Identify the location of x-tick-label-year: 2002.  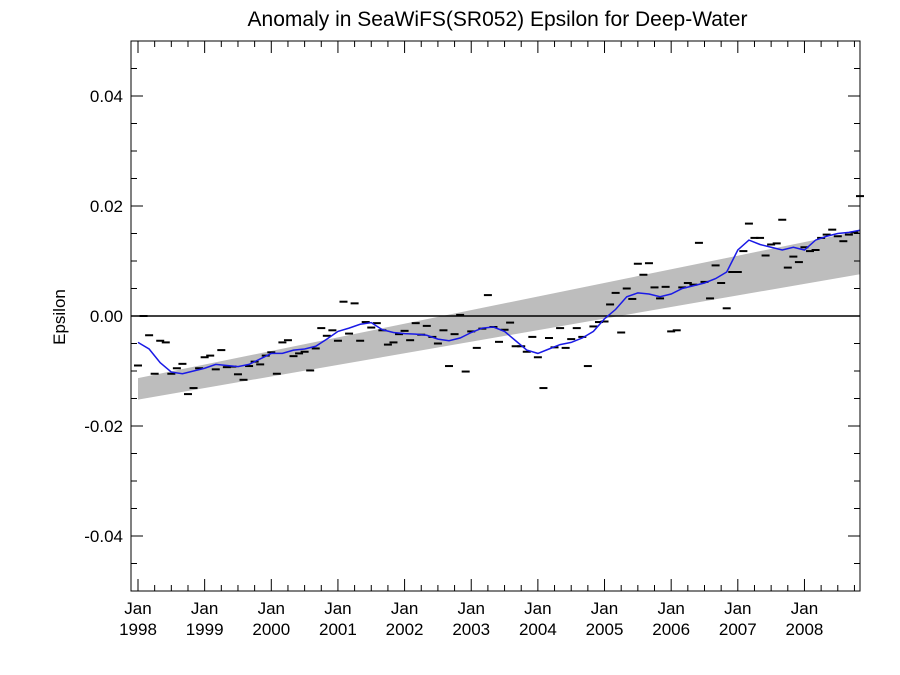
(405, 629).